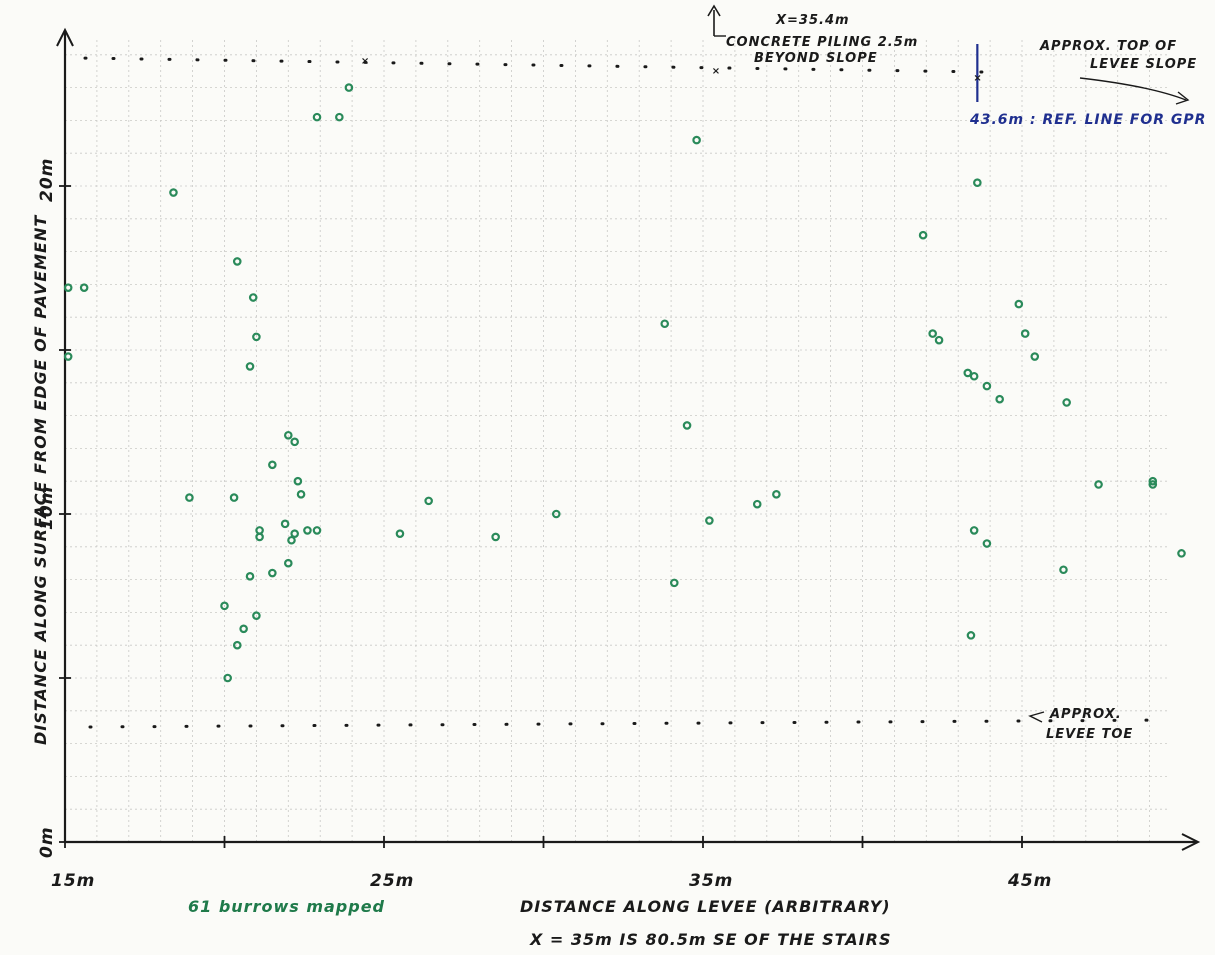  I want to click on x-tick-label: 35m, so click(711, 881).